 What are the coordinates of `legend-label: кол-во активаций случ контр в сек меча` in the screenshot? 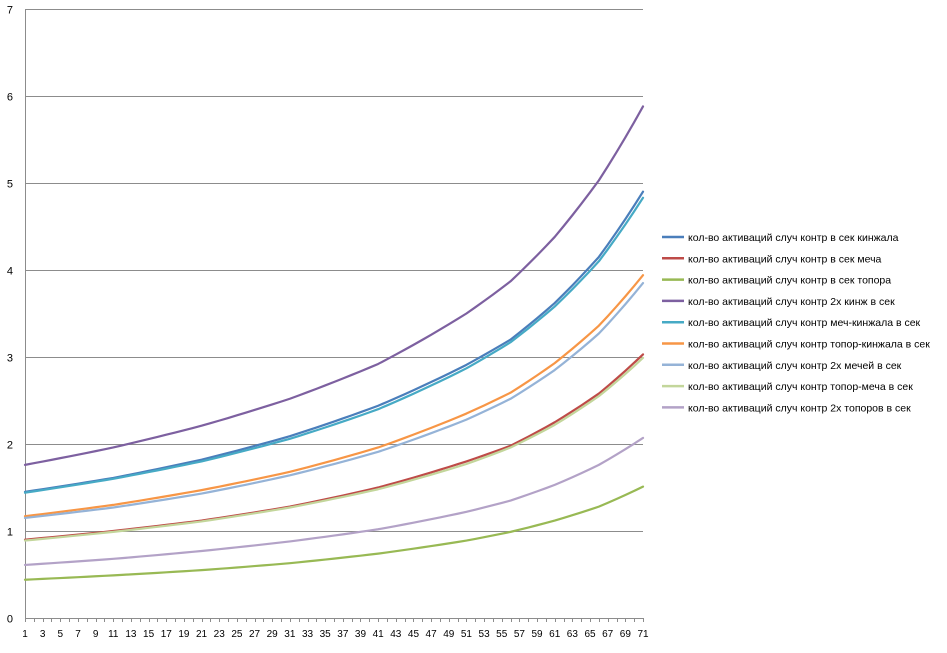 It's located at (785, 259).